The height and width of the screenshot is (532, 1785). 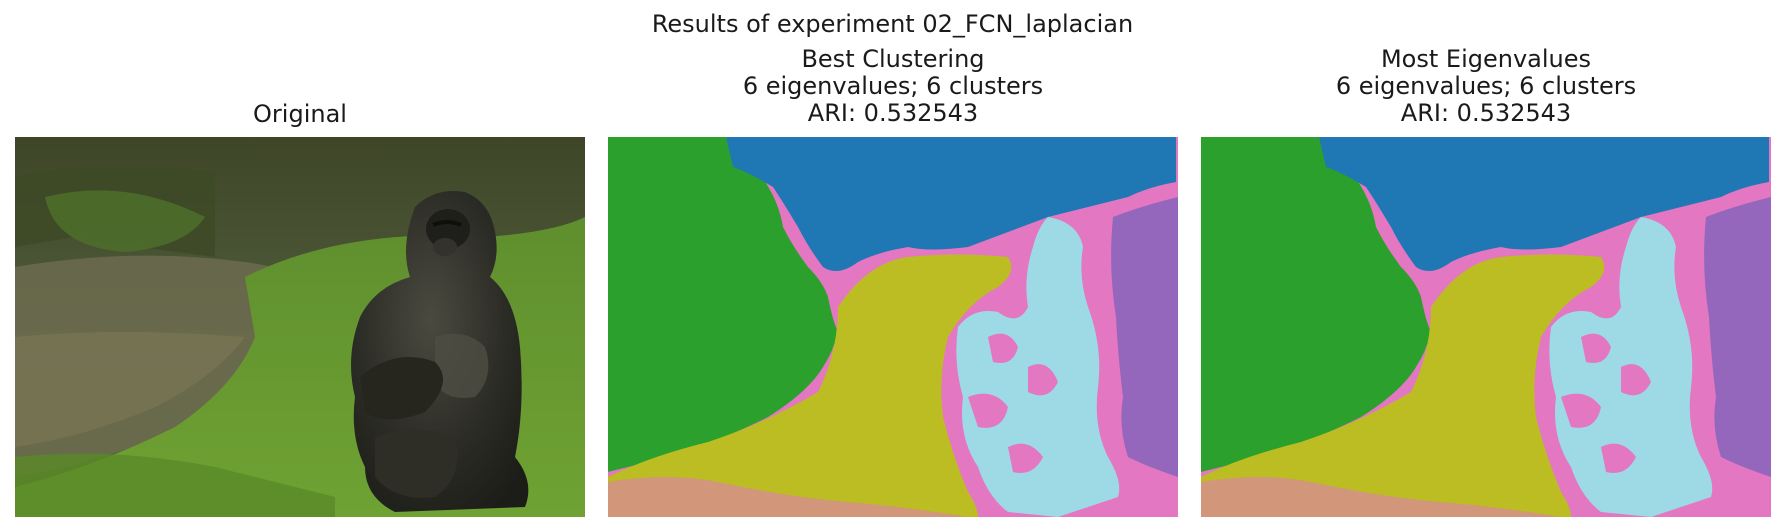 I want to click on panel-title-line: Original, so click(x=300, y=114).